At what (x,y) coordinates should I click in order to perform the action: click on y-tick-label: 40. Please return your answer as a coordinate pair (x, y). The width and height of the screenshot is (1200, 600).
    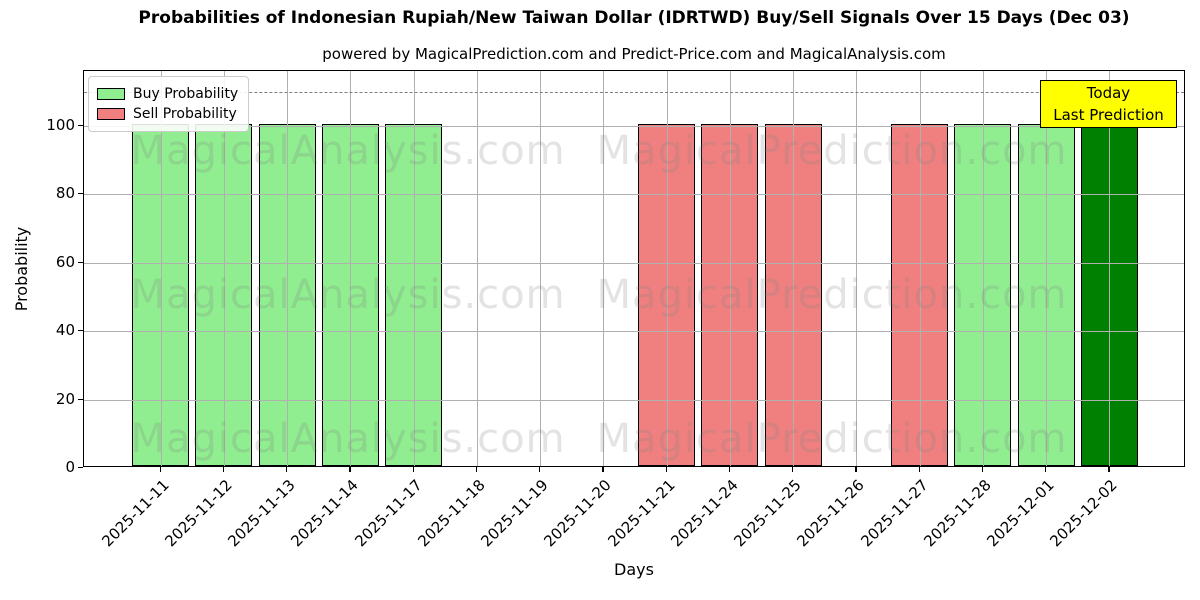
    Looking at the image, I should click on (65, 330).